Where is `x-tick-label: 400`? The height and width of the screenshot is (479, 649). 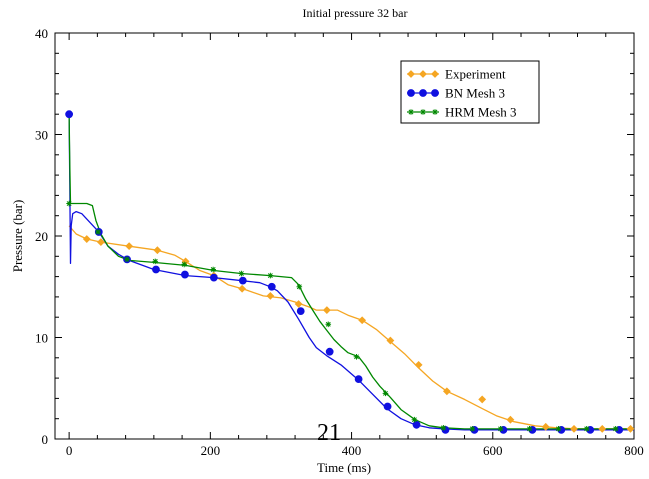
x-tick-label: 400 is located at coordinates (352, 450).